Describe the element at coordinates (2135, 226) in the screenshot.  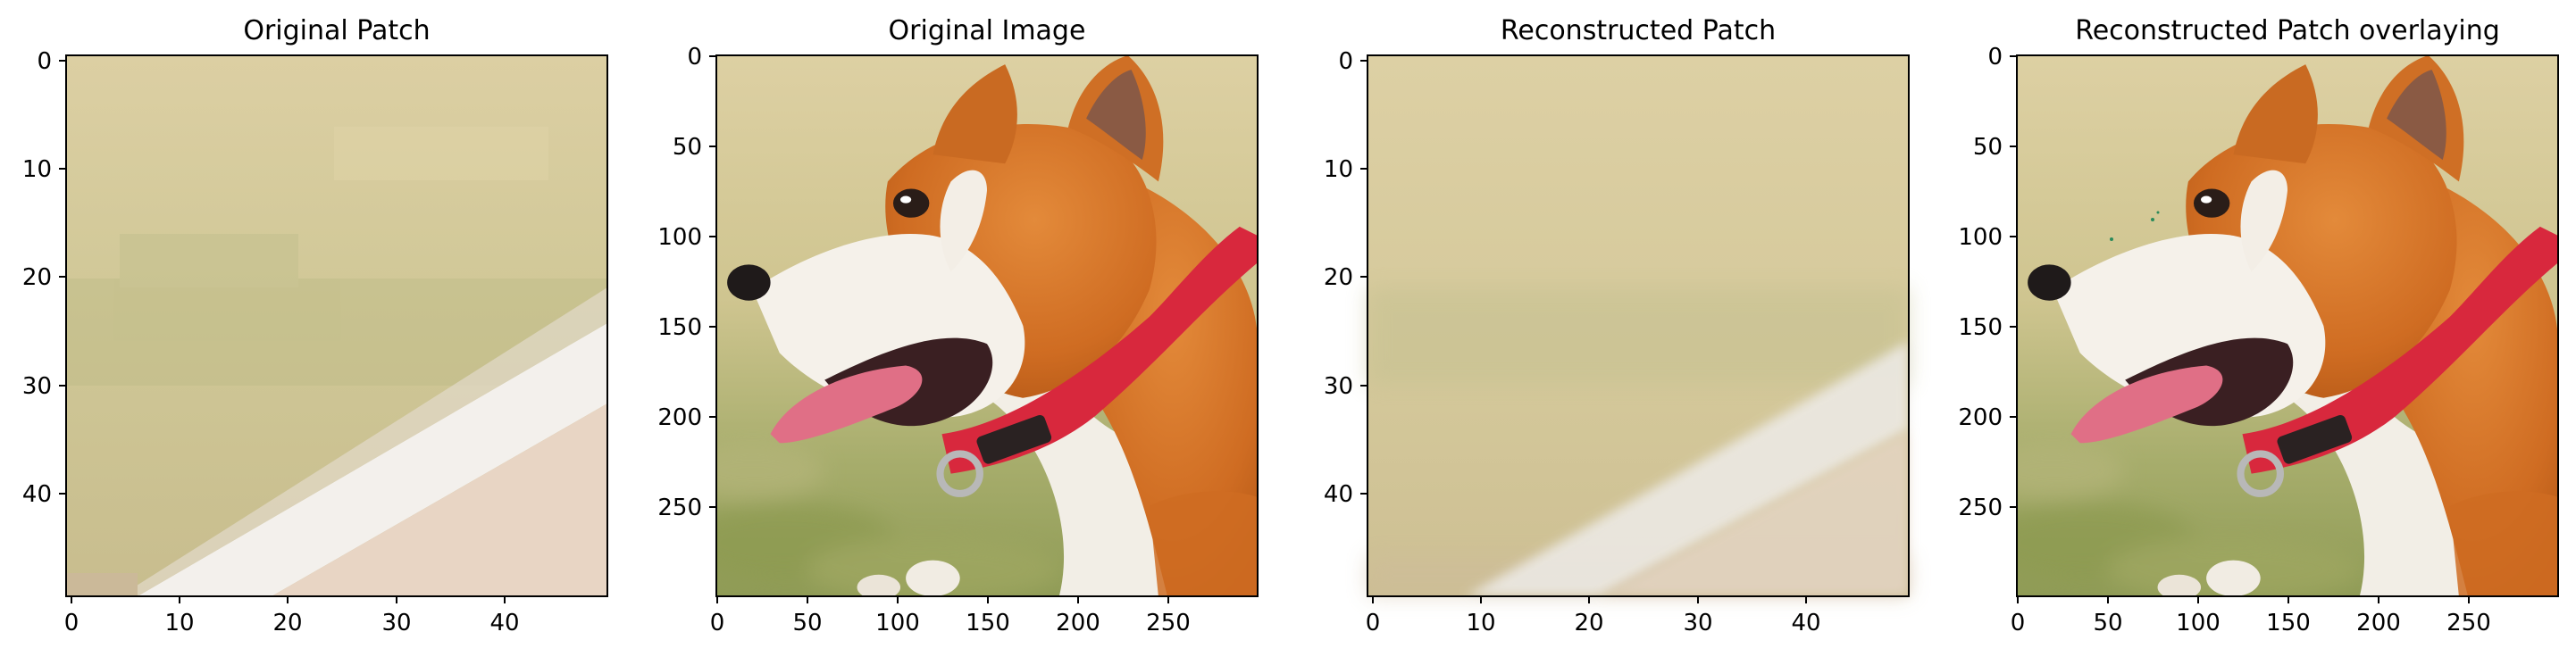
I see `overlay-artifacts` at that location.